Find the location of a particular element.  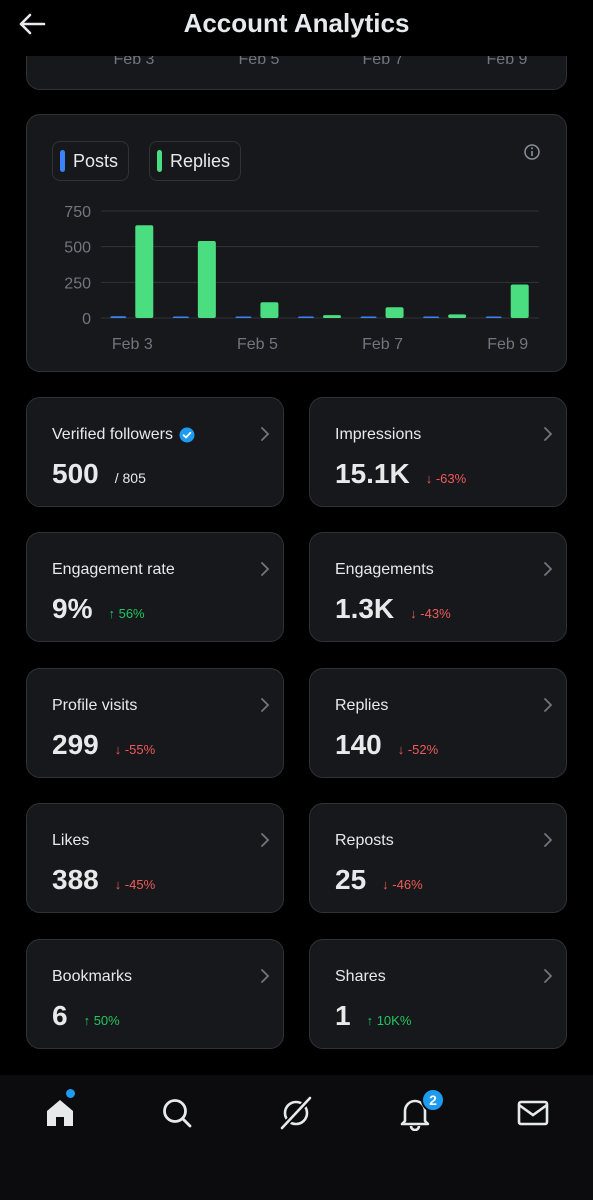

stat-change: ↓ -46% is located at coordinates (402, 884).